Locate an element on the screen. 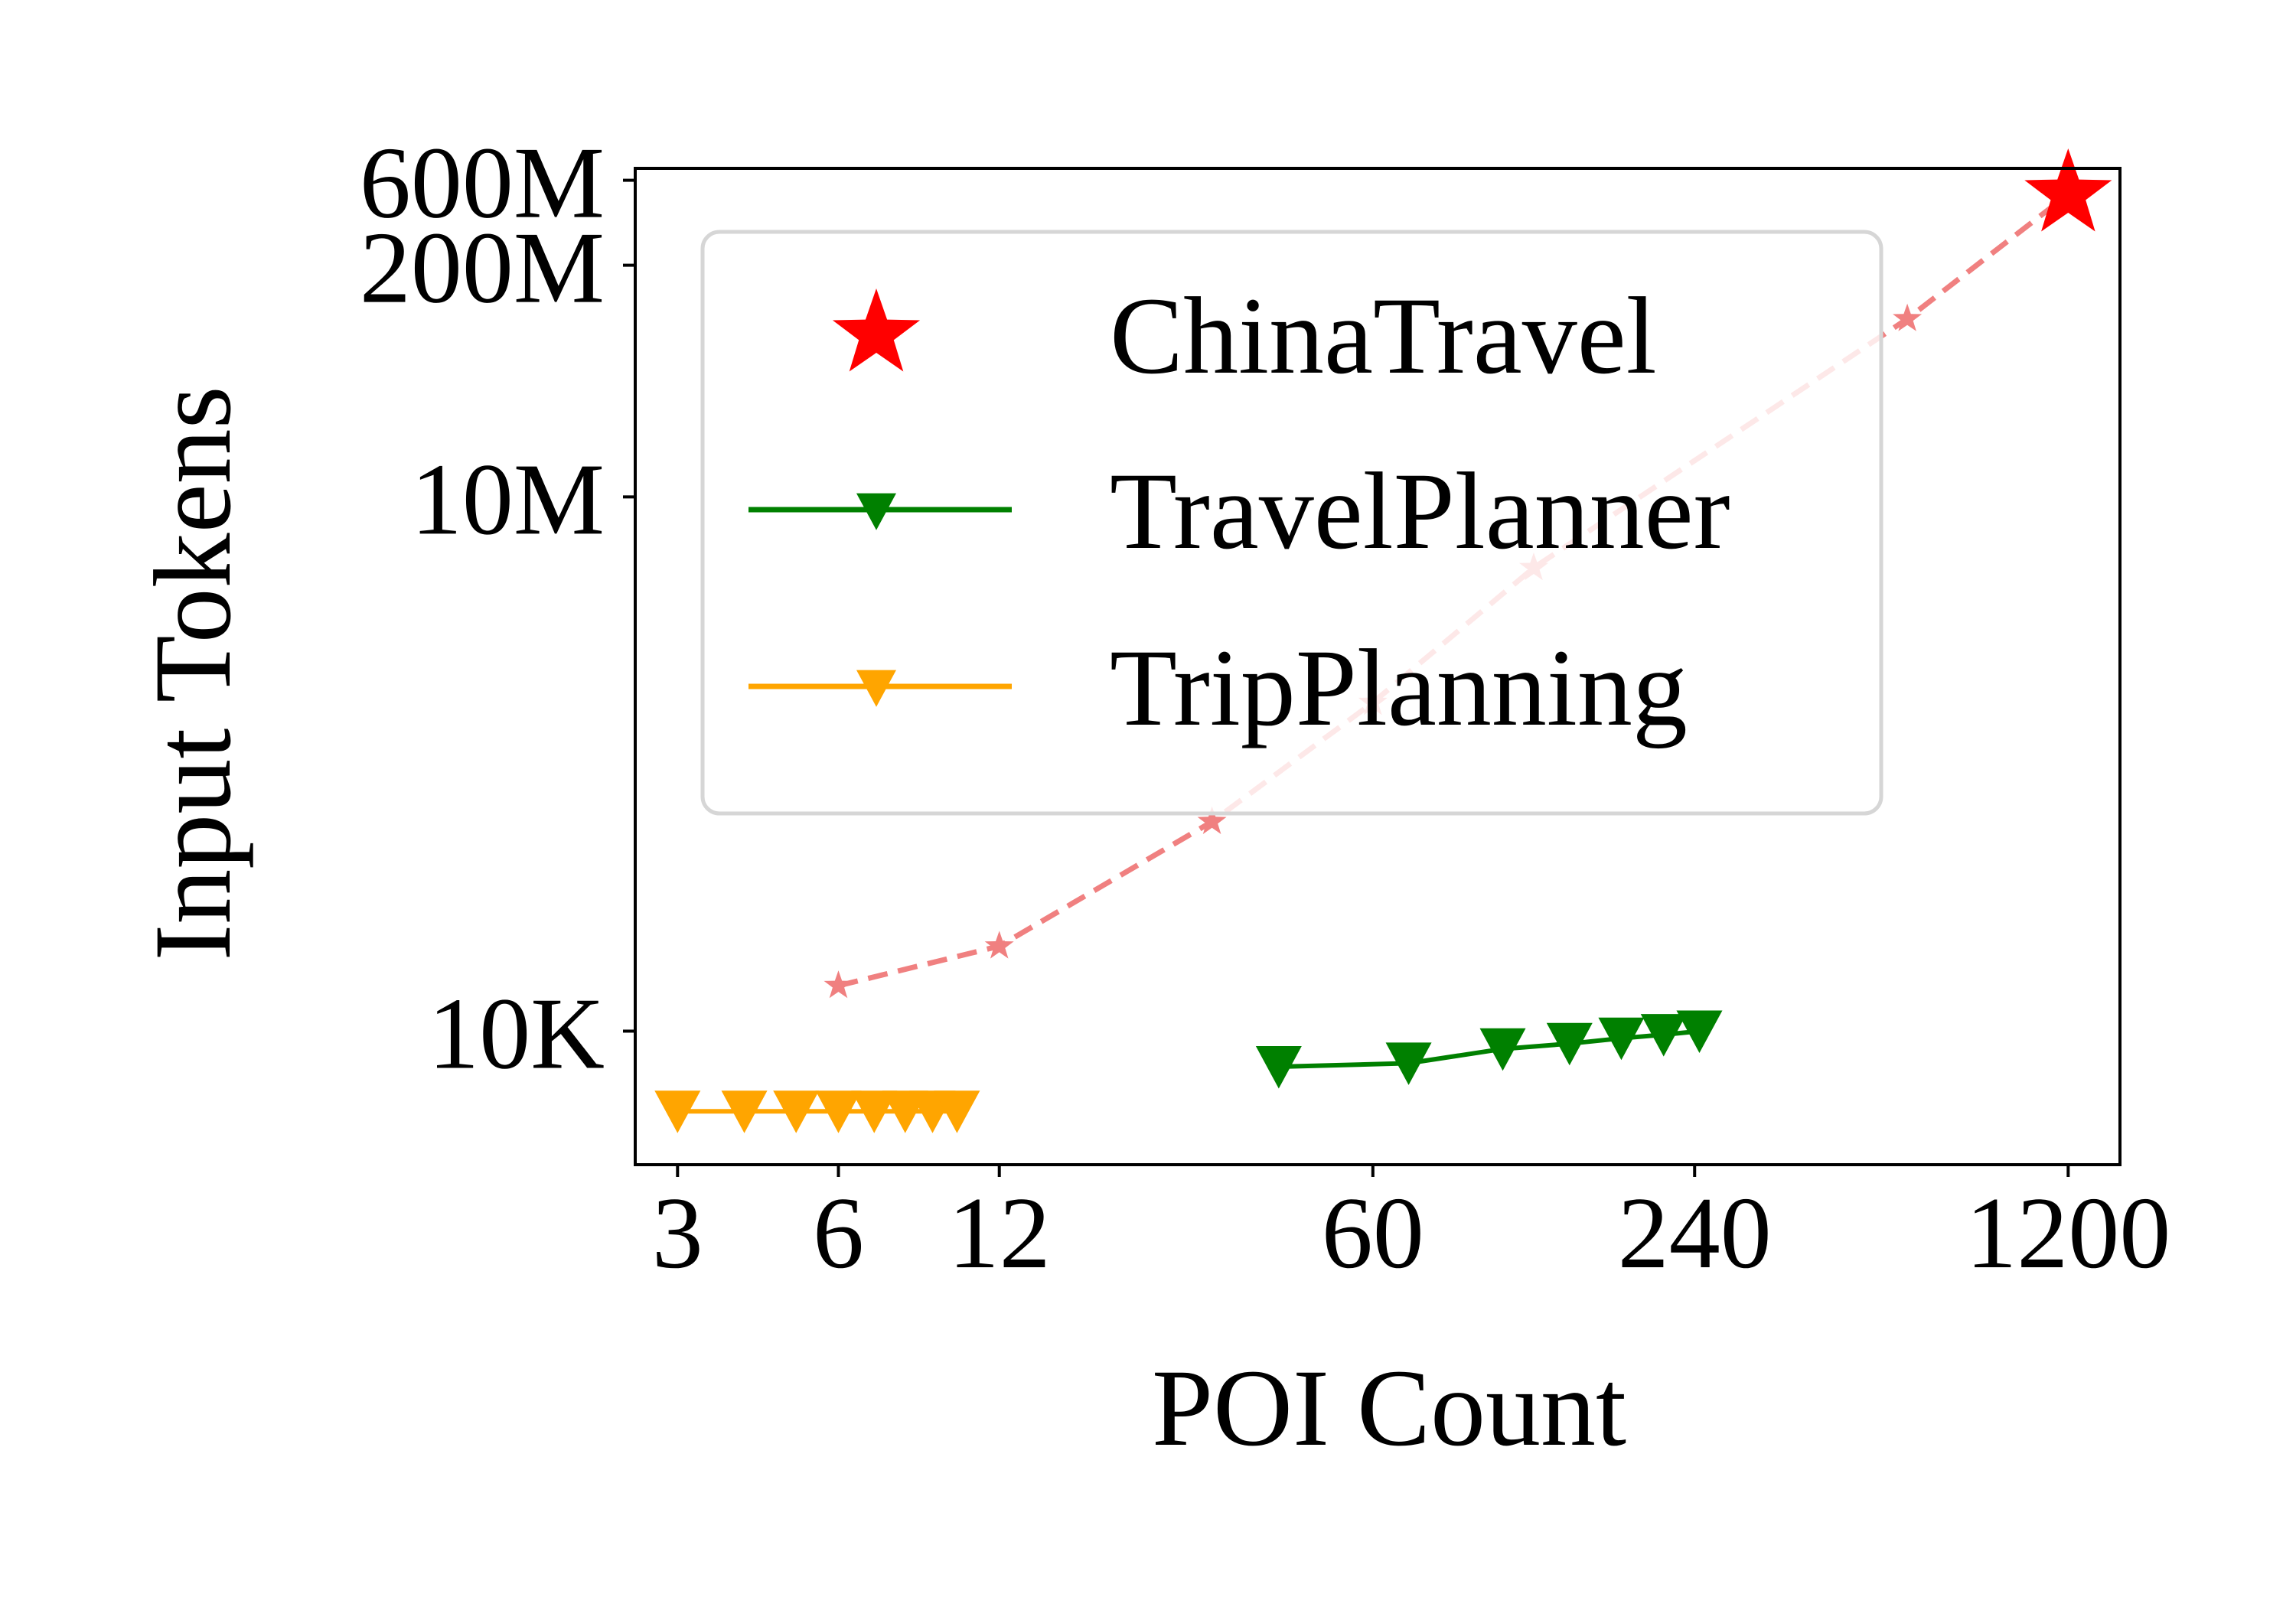 This screenshot has height=1607, width=2296. x-axis: 3 6 12 60 240 1200 is located at coordinates (1411, 1227).